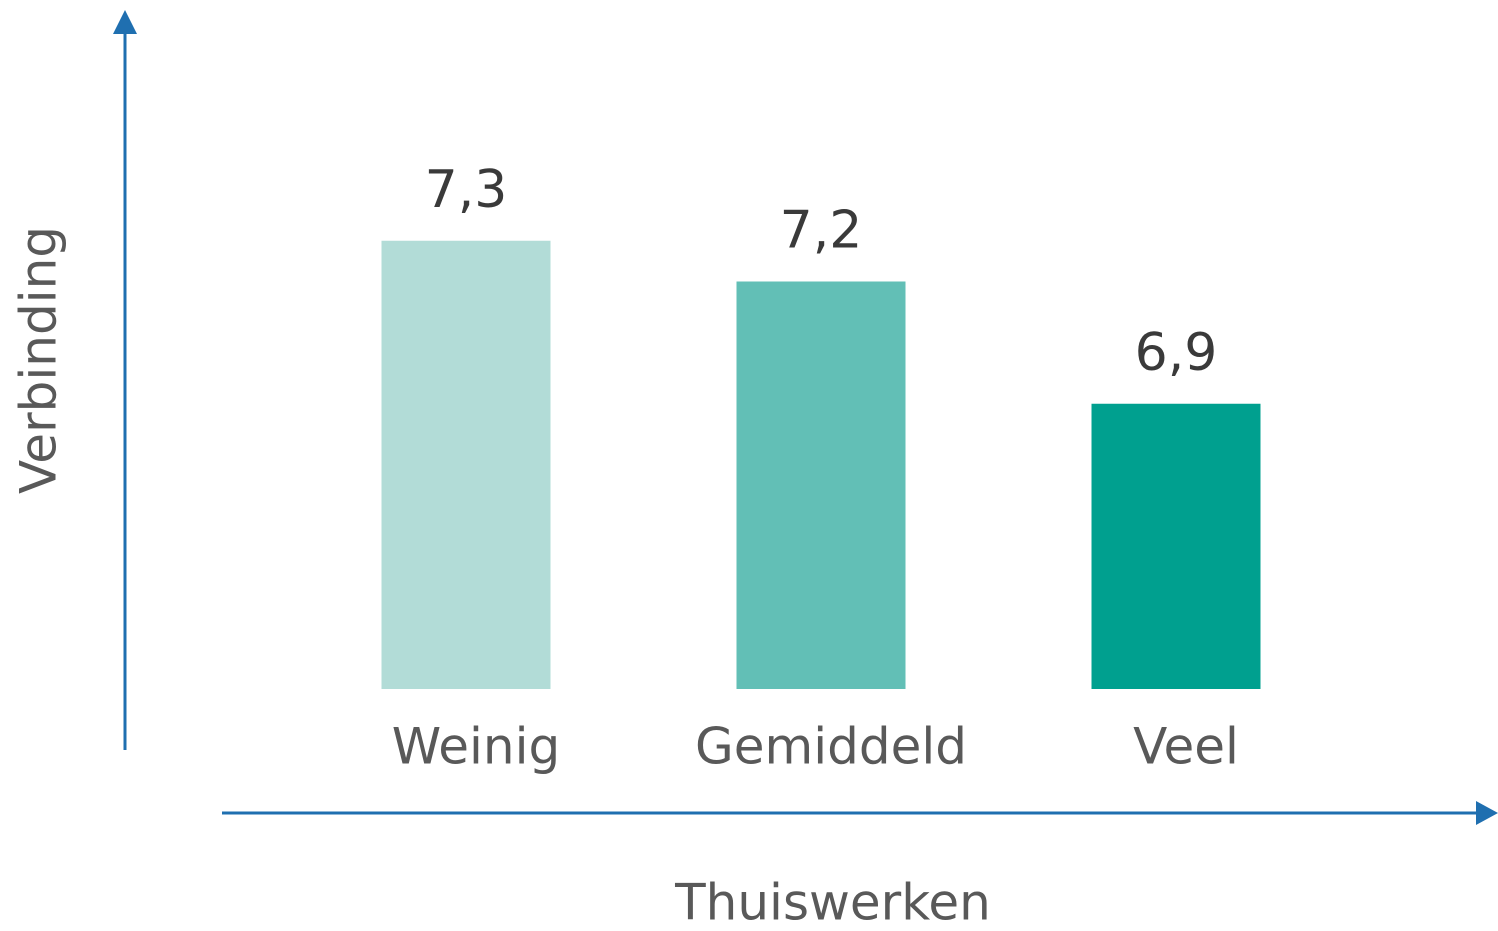 The width and height of the screenshot is (1498, 931). Describe the element at coordinates (1487, 813) in the screenshot. I see `x-axis-arrow` at that location.